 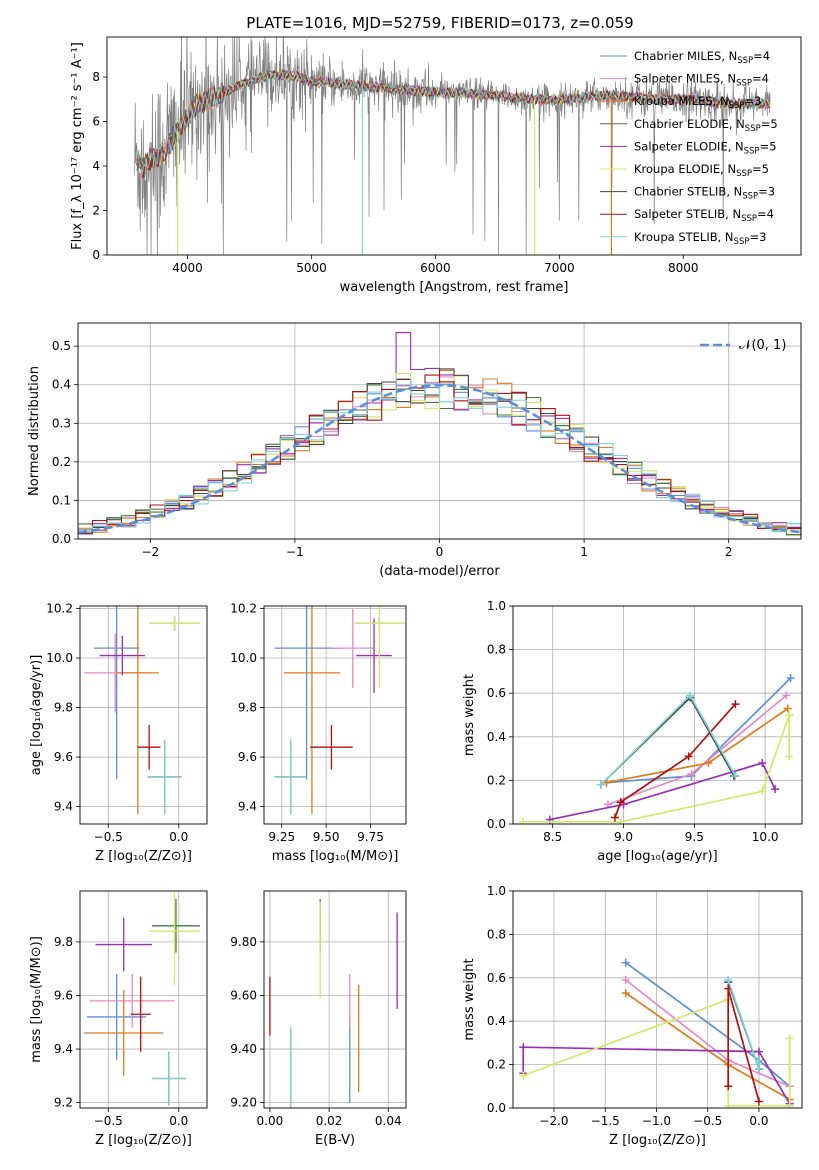 I want to click on legend-label: Kroupa STELIB, NSSP=3, so click(x=700, y=238).